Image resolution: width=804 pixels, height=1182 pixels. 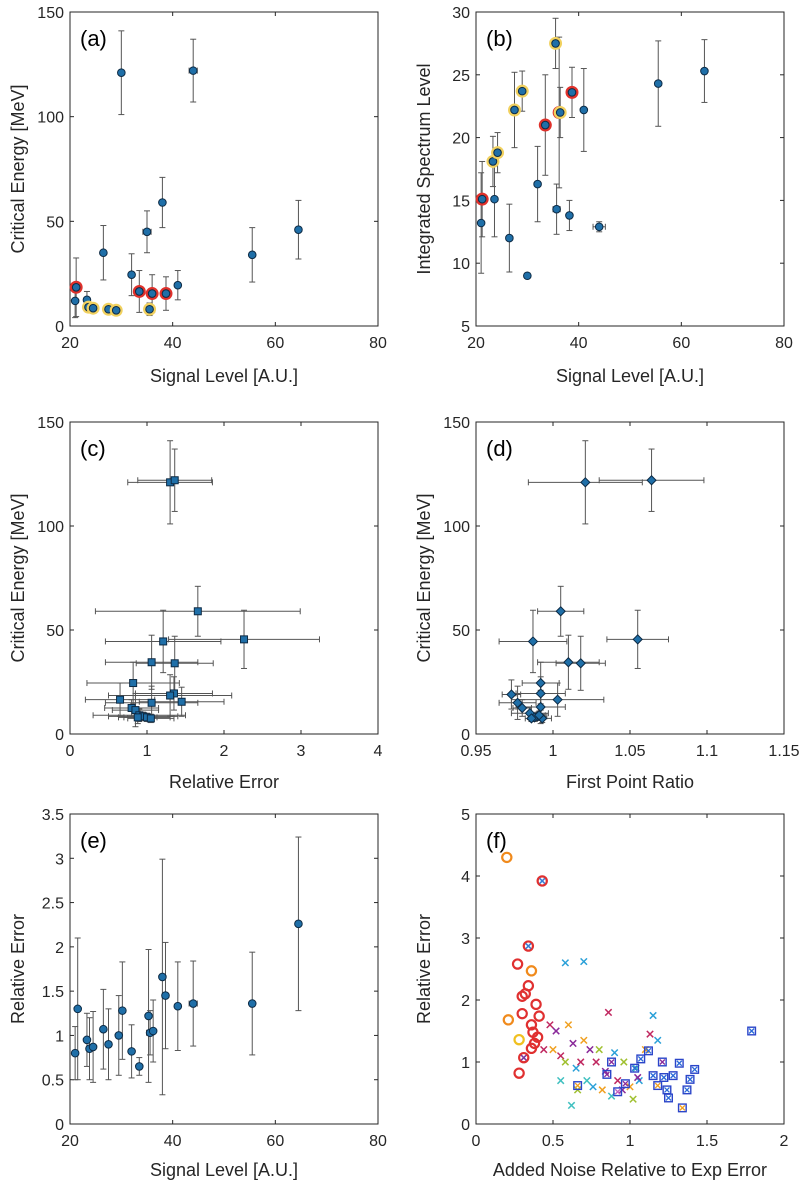 What do you see at coordinates (50, 527) in the screenshot?
I see `y-tick-label: 100` at bounding box center [50, 527].